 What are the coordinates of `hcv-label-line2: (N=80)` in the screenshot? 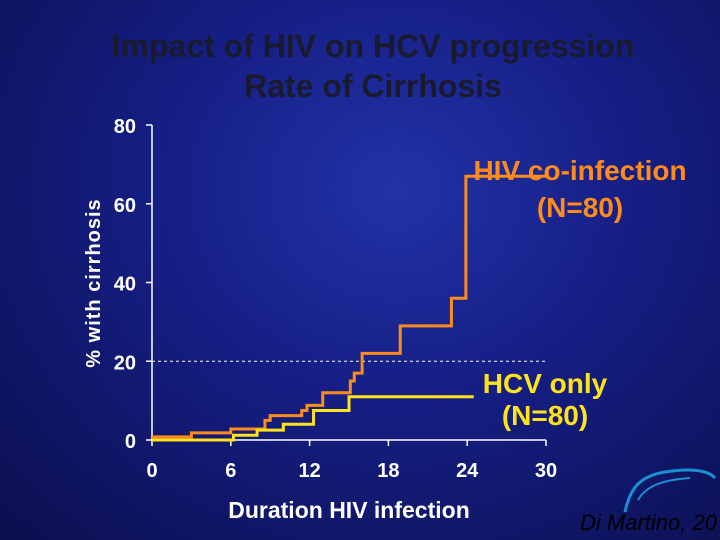 It's located at (545, 415).